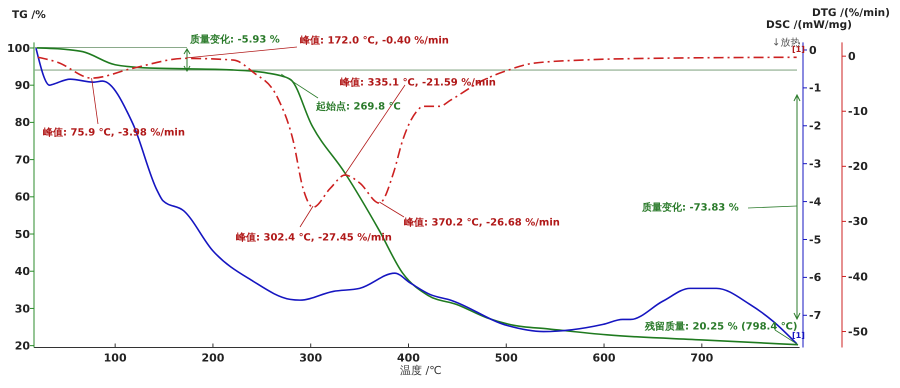  Describe the element at coordinates (815, 164) in the screenshot. I see `y2-tick-label: -3` at that location.